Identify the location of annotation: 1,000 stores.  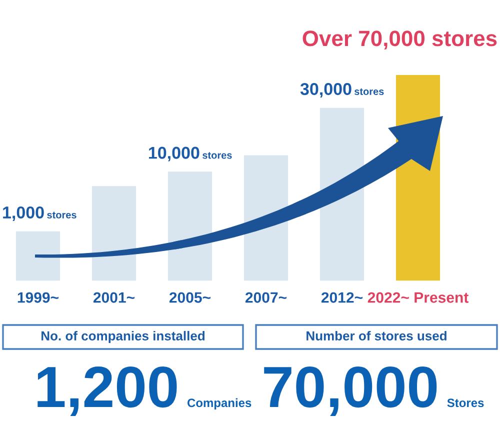
(39, 213).